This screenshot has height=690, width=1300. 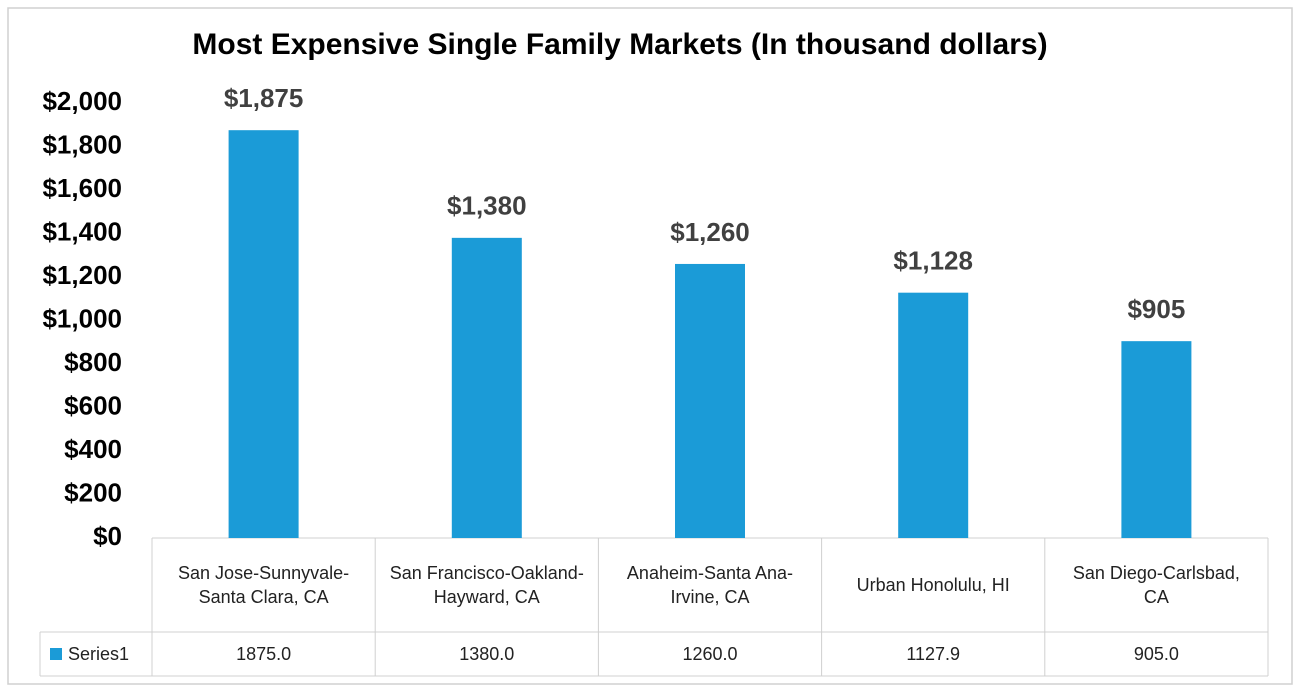 I want to click on y-tick-label: $1,800, so click(x=82, y=144).